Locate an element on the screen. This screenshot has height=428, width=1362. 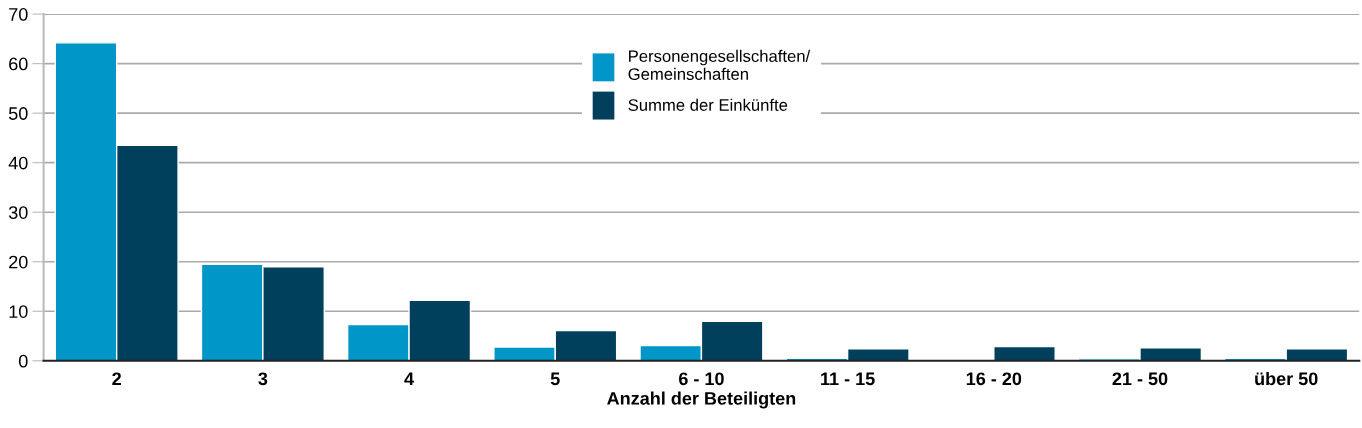
x-tick-label: 4 is located at coordinates (409, 378).